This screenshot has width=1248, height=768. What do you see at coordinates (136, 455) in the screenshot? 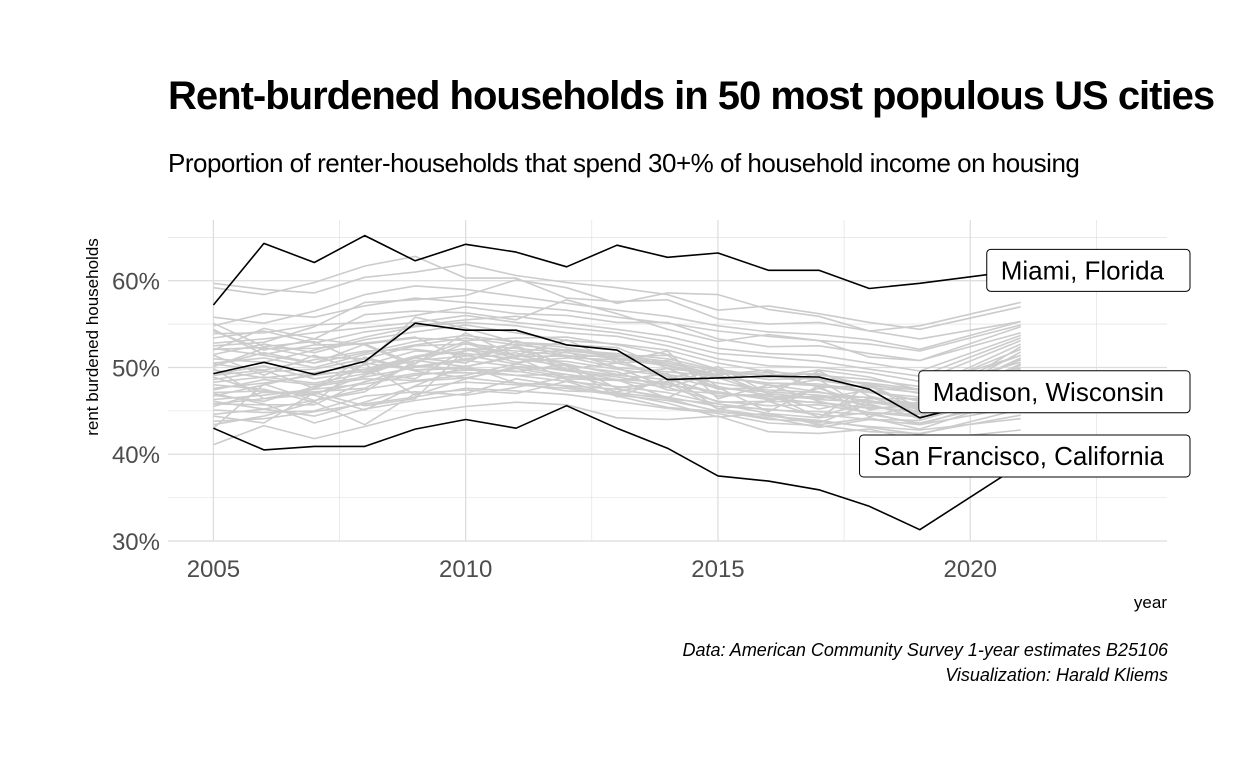
I see `y-tick-label: 40%` at bounding box center [136, 455].